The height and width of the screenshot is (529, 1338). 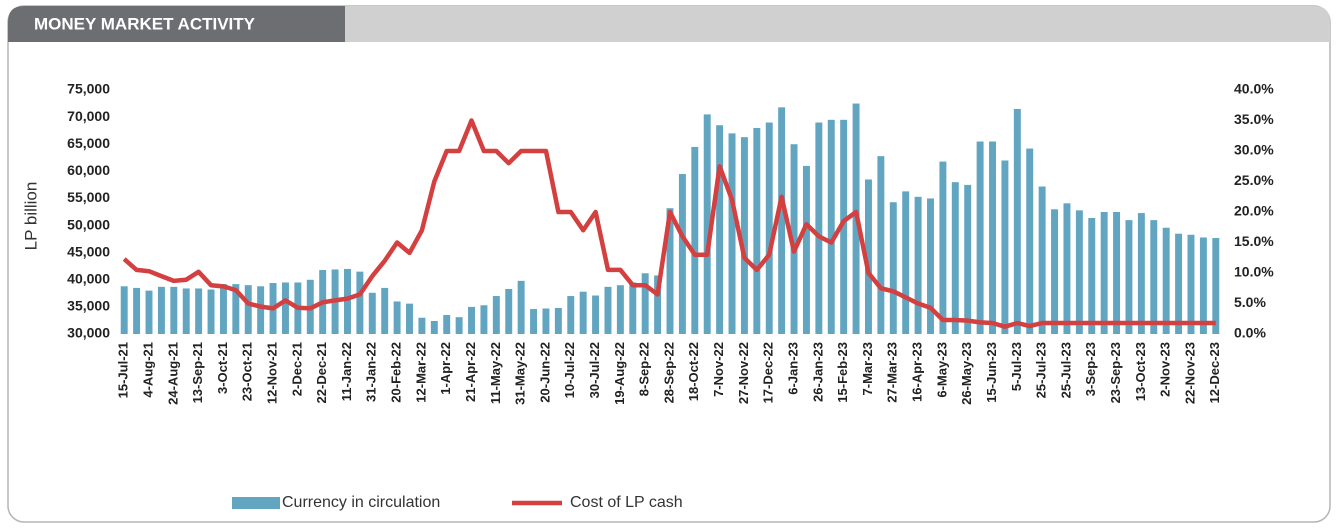 I want to click on y2-tick-label: 10.0%, so click(x=1254, y=272).